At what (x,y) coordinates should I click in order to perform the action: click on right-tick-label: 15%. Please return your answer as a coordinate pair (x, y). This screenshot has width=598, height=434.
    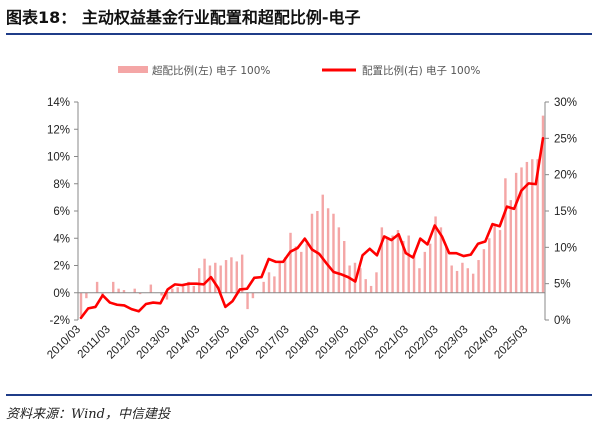
    Looking at the image, I should click on (565, 212).